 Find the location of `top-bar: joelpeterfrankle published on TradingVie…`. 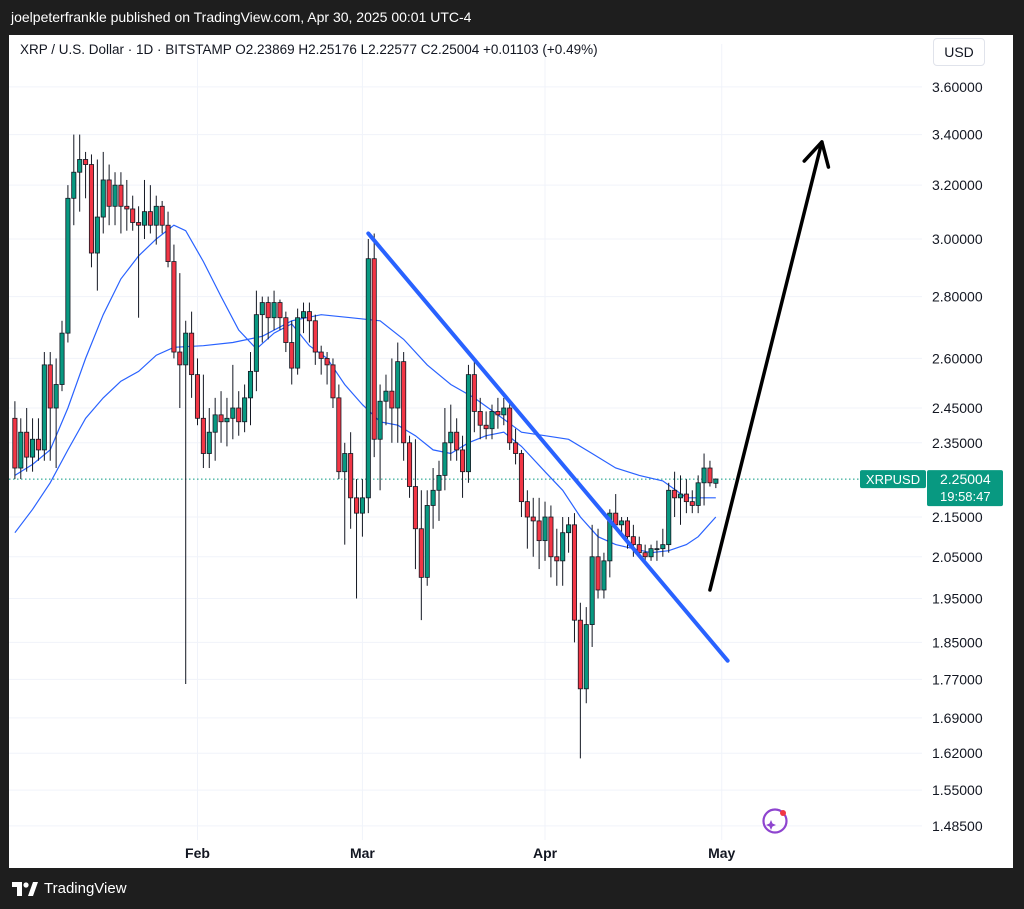

top-bar: joelpeterfrankle published on TradingVie… is located at coordinates (512, 18).